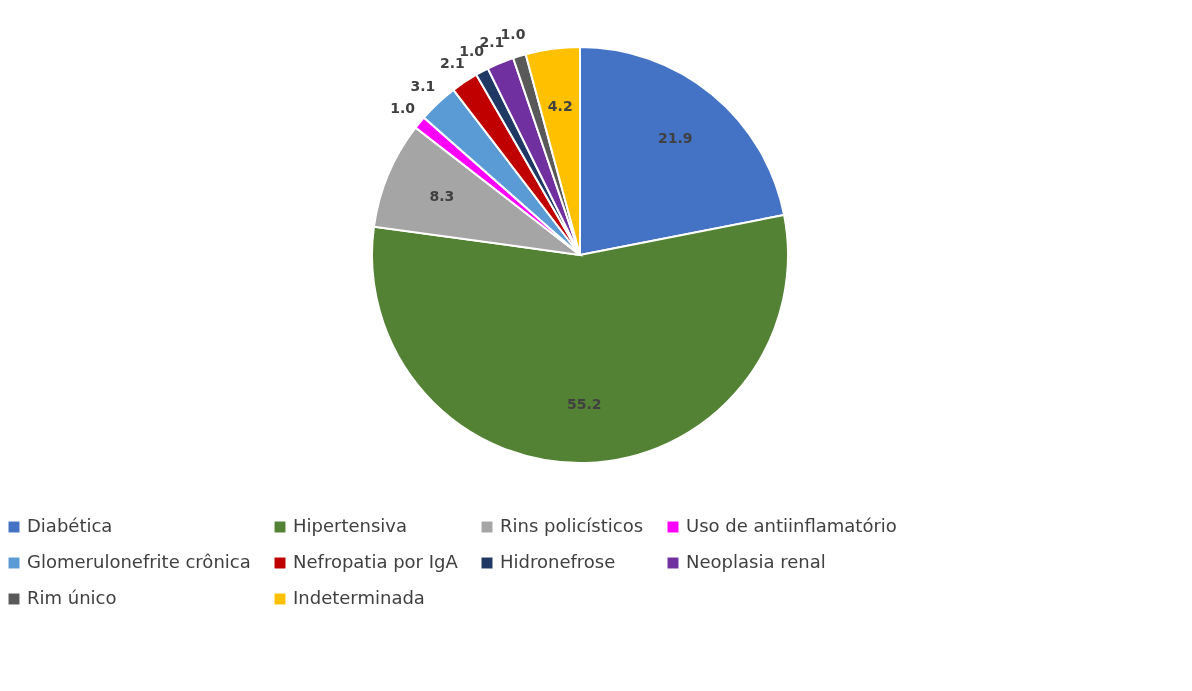 This screenshot has width=1192, height=691. What do you see at coordinates (139, 561) in the screenshot?
I see `legend-label: Glomerulonefrite crônica` at bounding box center [139, 561].